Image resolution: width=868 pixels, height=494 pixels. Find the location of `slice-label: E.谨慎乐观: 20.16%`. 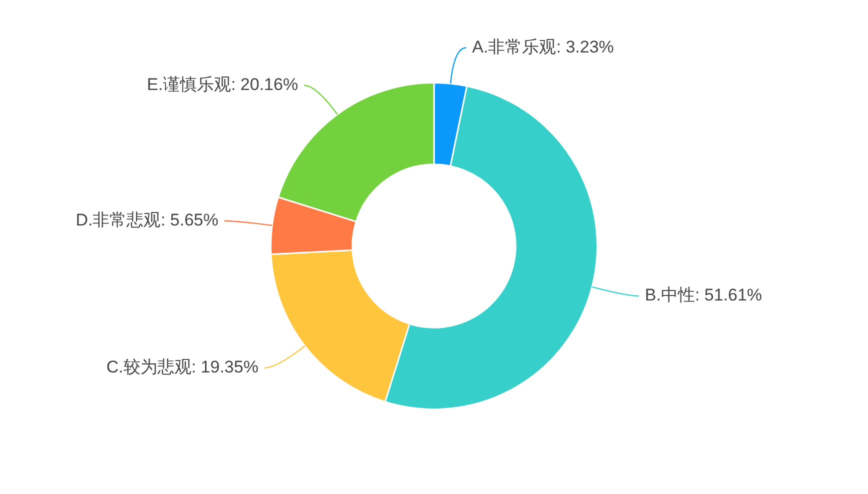

slice-label: E.谨慎乐观: 20.16% is located at coordinates (222, 84).